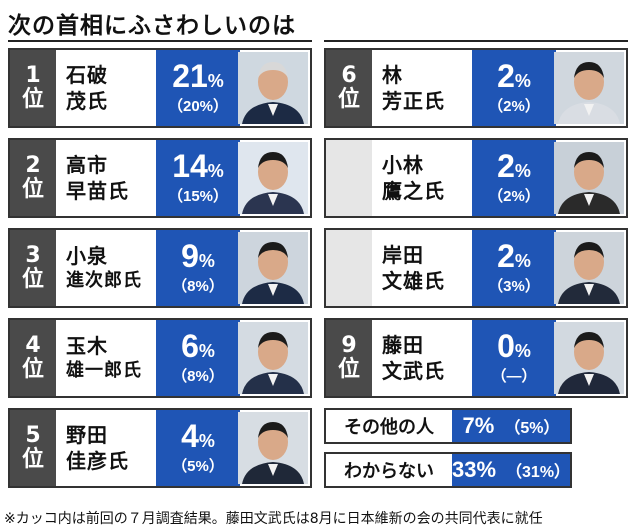  I want to click on candidate-name: 岸田 文雄氏, so click(425, 268).